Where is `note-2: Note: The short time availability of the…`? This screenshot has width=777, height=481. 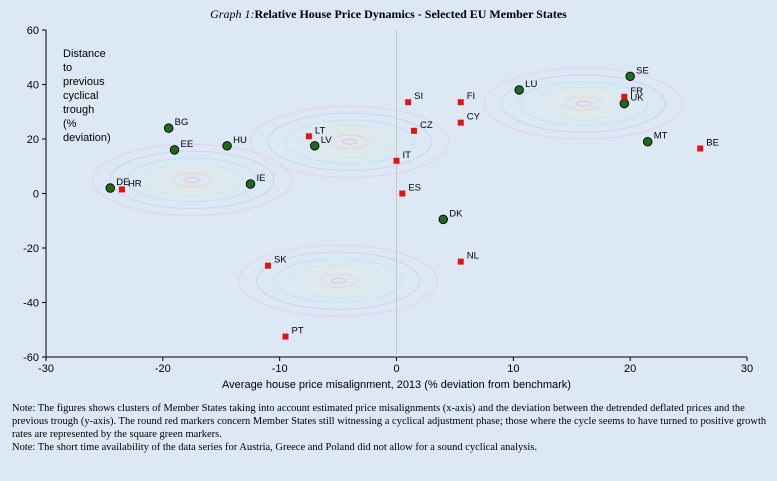 note-2: Note: The short time availability of the… is located at coordinates (274, 447).